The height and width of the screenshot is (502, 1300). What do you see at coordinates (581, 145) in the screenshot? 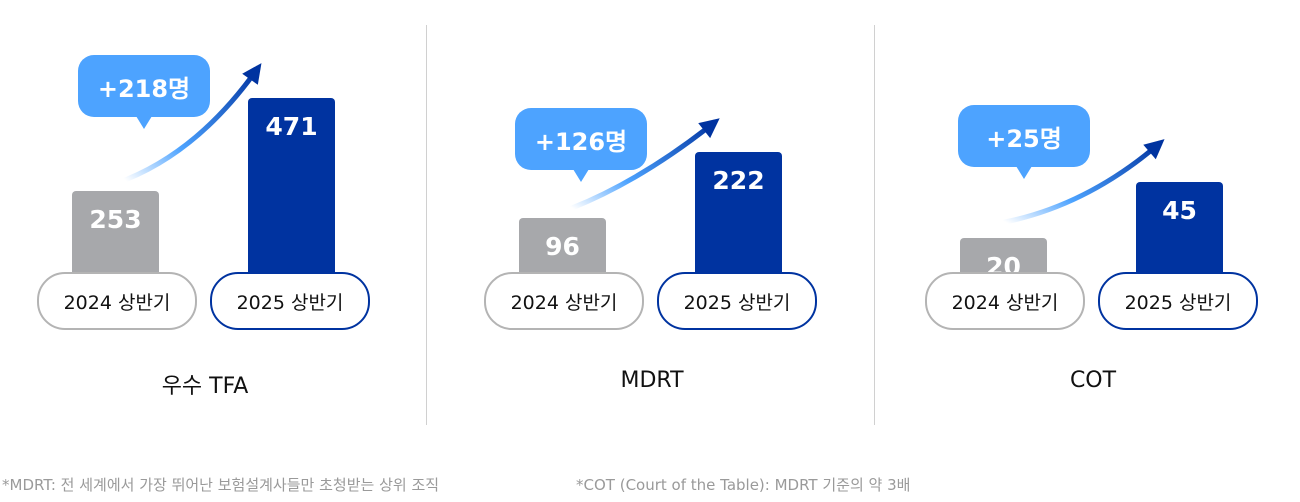
I see `change-bubble: +126명` at bounding box center [581, 145].